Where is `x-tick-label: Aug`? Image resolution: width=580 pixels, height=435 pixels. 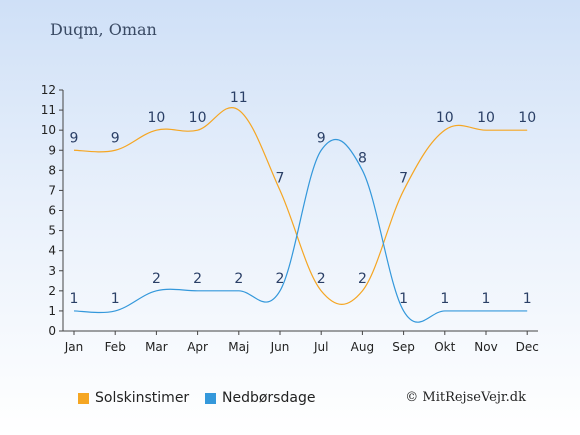 x-tick-label: Aug is located at coordinates (362, 347).